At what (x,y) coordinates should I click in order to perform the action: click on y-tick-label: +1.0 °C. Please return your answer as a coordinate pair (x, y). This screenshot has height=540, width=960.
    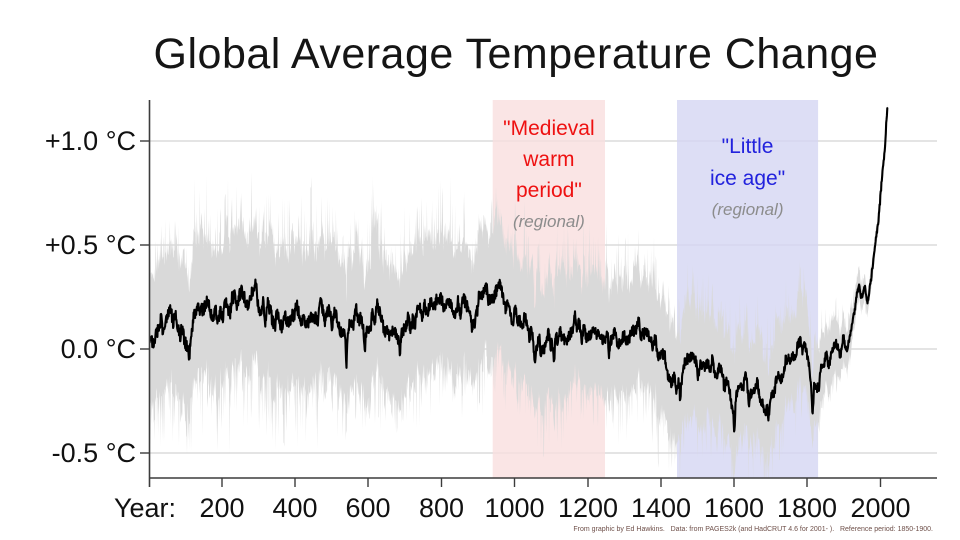
    Looking at the image, I should click on (90, 141).